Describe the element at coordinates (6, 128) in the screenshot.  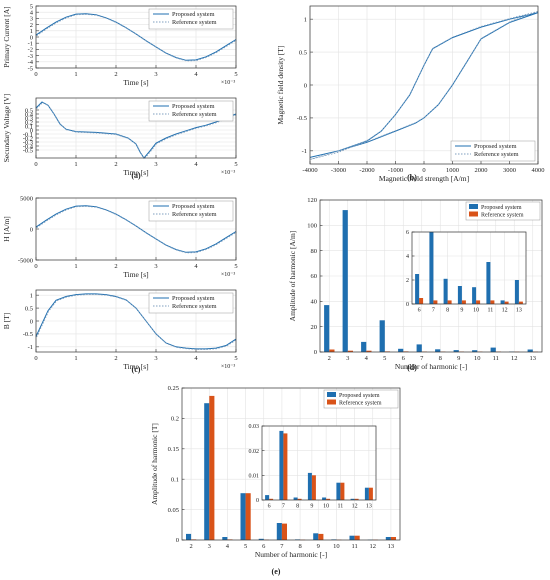
I see `y-axis-label: Secundary Voltage [V]` at that location.